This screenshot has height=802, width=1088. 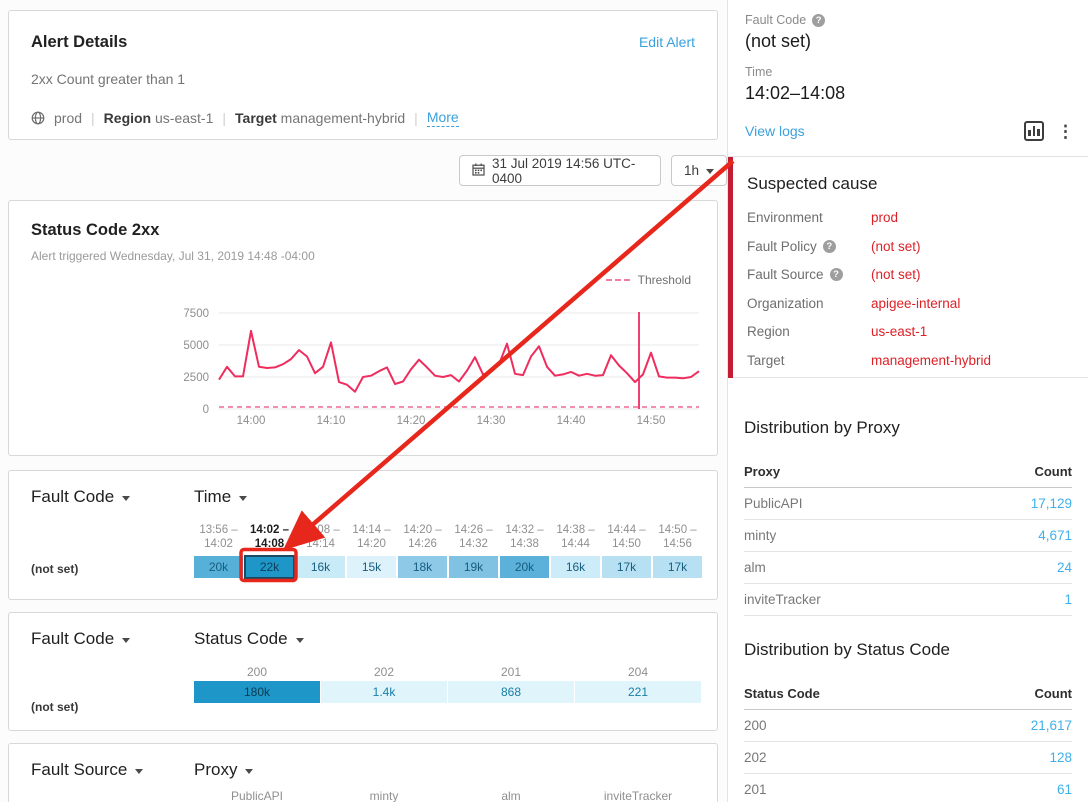 I want to click on table-row: inviteTracker 1, so click(x=908, y=600).